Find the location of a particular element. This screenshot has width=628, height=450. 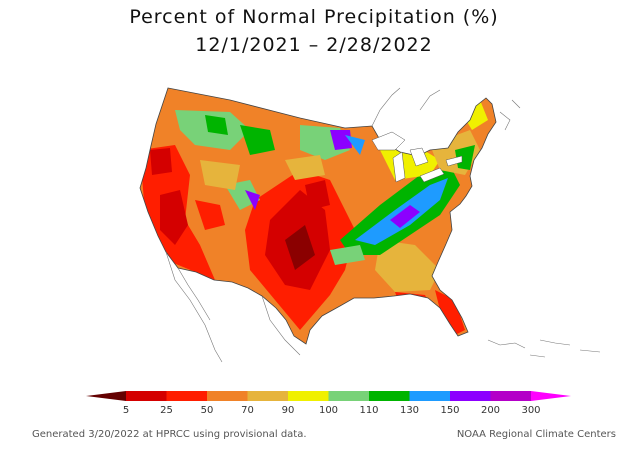

legend-tick-label: 25 is located at coordinates (166, 410).